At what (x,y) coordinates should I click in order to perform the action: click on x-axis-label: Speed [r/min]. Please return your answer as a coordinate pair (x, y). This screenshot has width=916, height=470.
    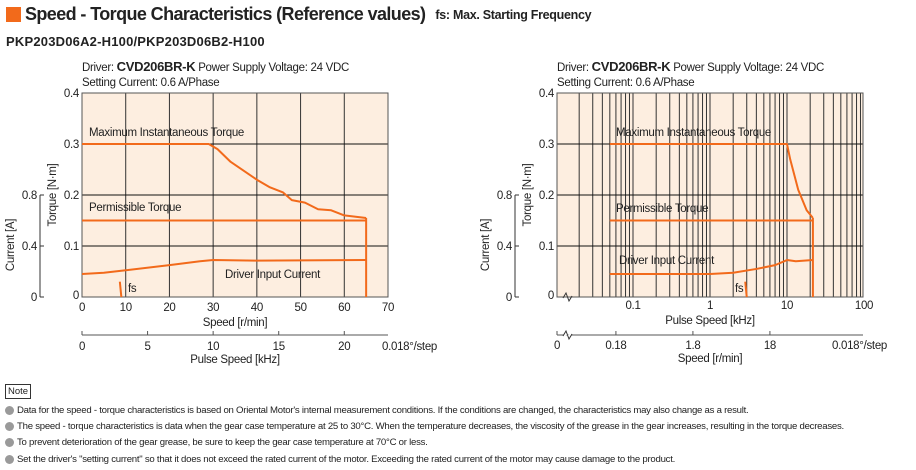
    Looking at the image, I should click on (235, 323).